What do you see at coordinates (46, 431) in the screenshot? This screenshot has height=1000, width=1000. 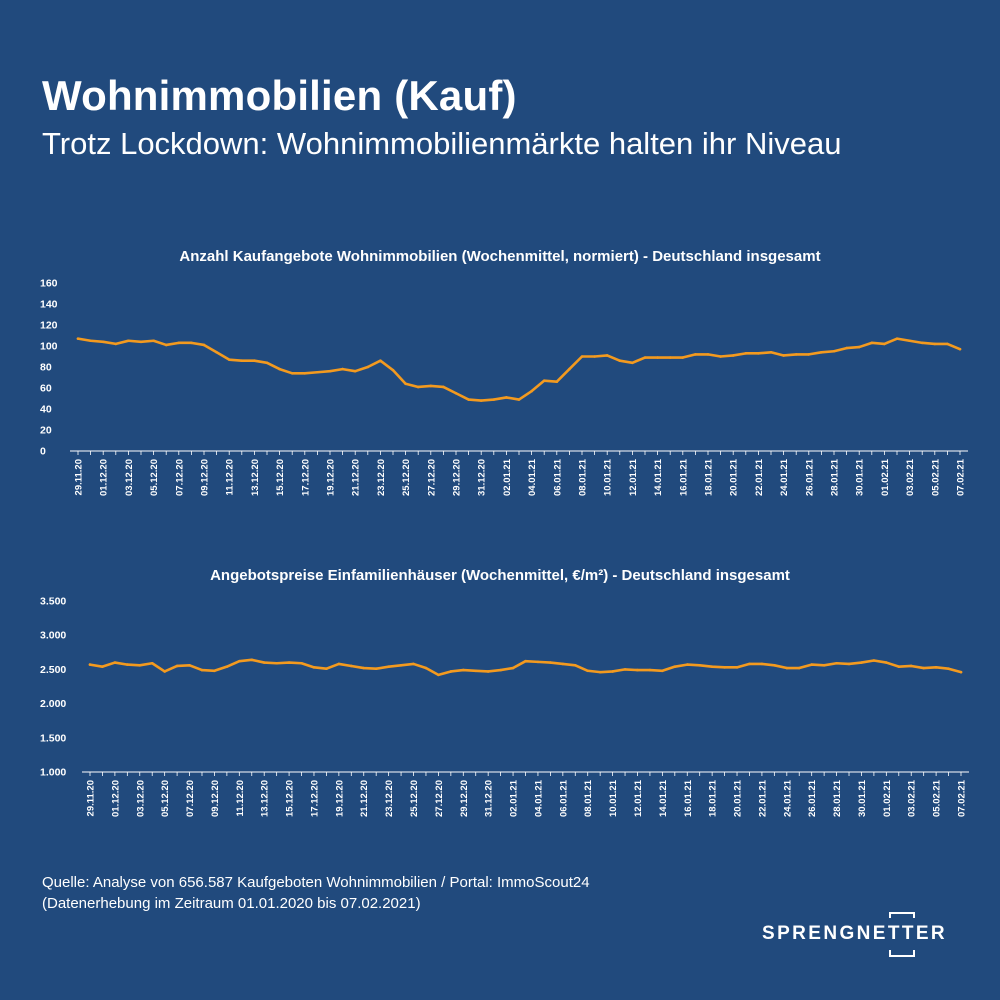 I see `y-tick-label: 20` at bounding box center [46, 431].